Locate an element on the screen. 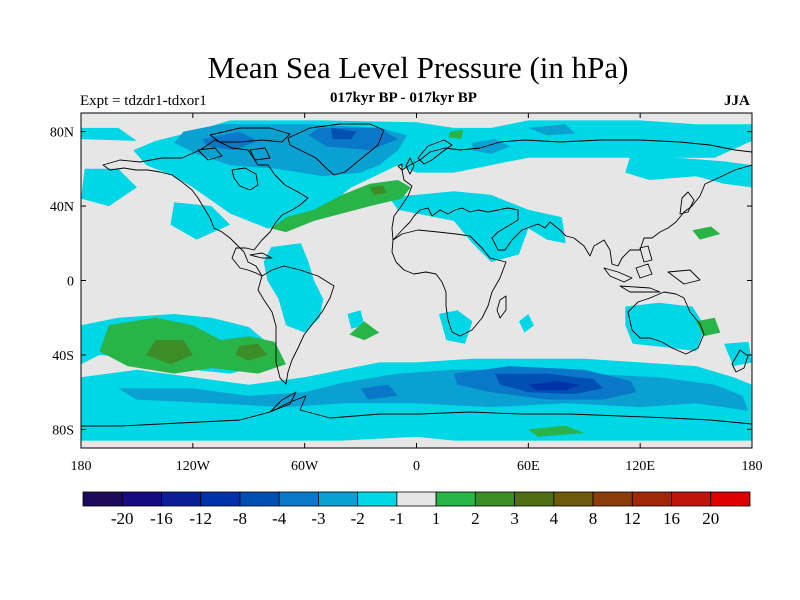 The height and width of the screenshot is (600, 800). colorbar-label: -2 is located at coordinates (358, 518).